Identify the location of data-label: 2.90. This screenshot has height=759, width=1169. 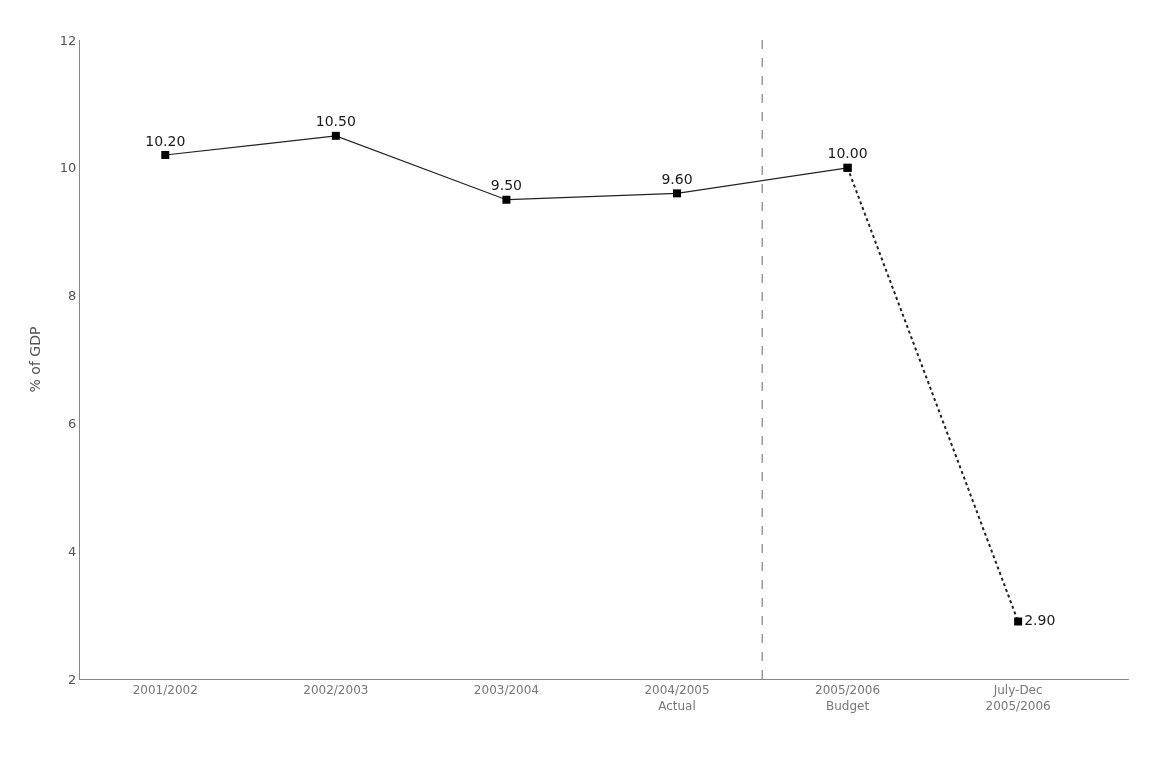
(1040, 619).